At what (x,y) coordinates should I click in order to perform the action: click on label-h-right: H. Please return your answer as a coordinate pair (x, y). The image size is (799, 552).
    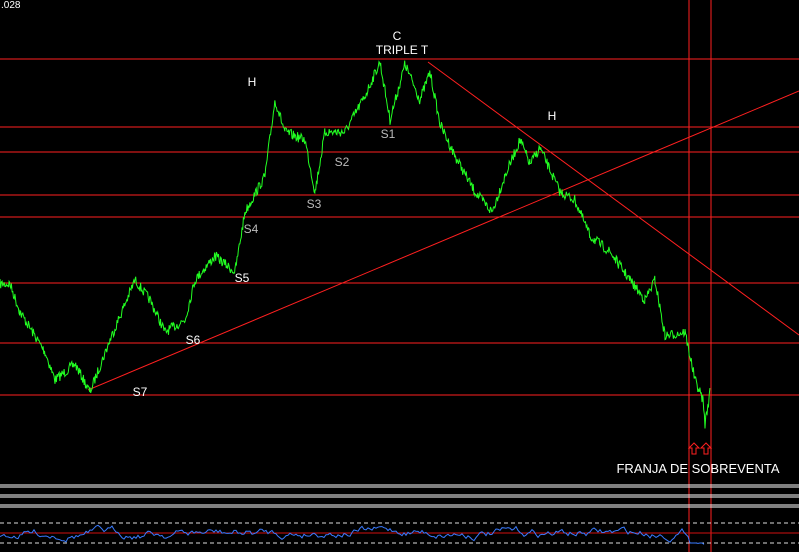
    Looking at the image, I should click on (552, 116).